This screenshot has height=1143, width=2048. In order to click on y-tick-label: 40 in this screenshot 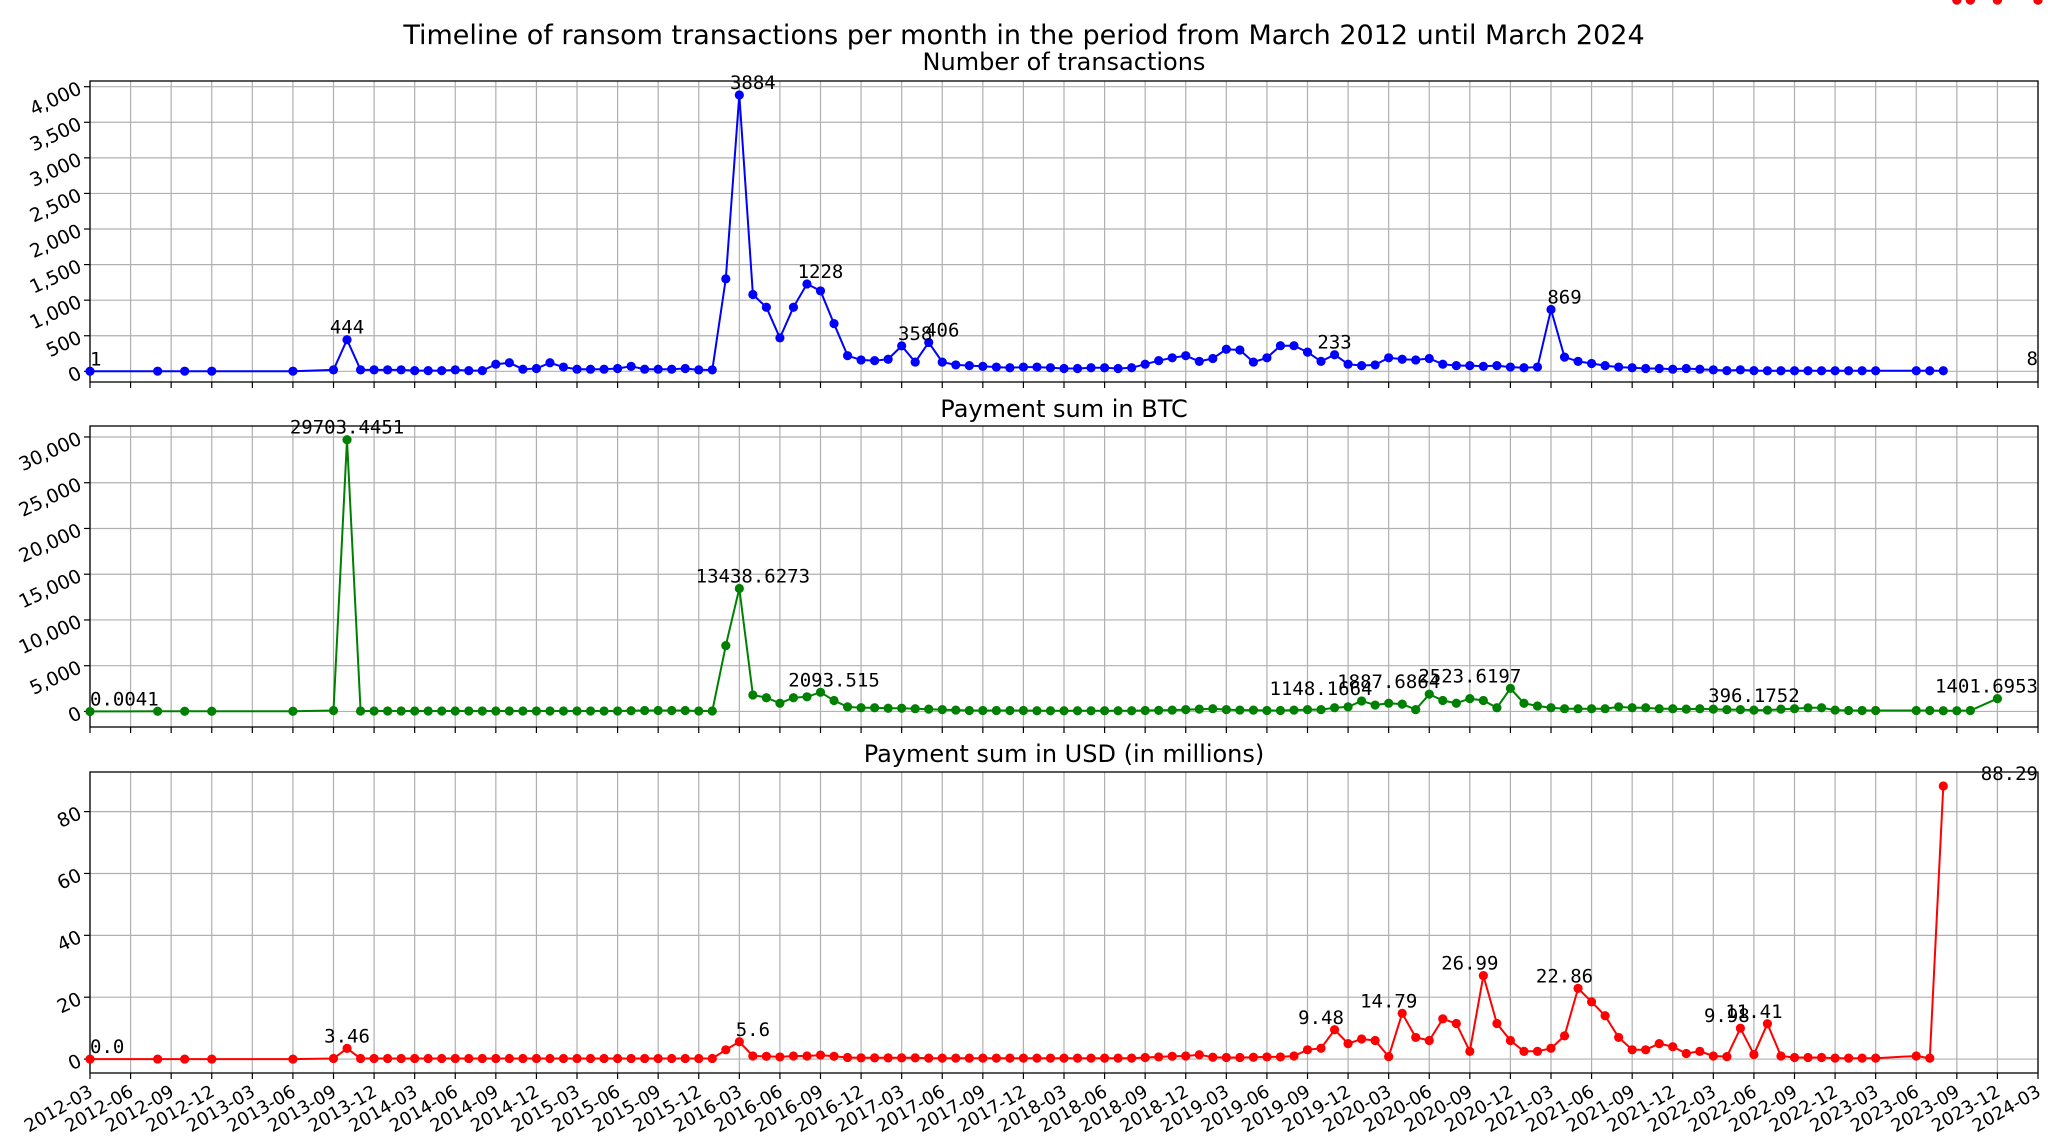, I will do `click(69, 941)`.